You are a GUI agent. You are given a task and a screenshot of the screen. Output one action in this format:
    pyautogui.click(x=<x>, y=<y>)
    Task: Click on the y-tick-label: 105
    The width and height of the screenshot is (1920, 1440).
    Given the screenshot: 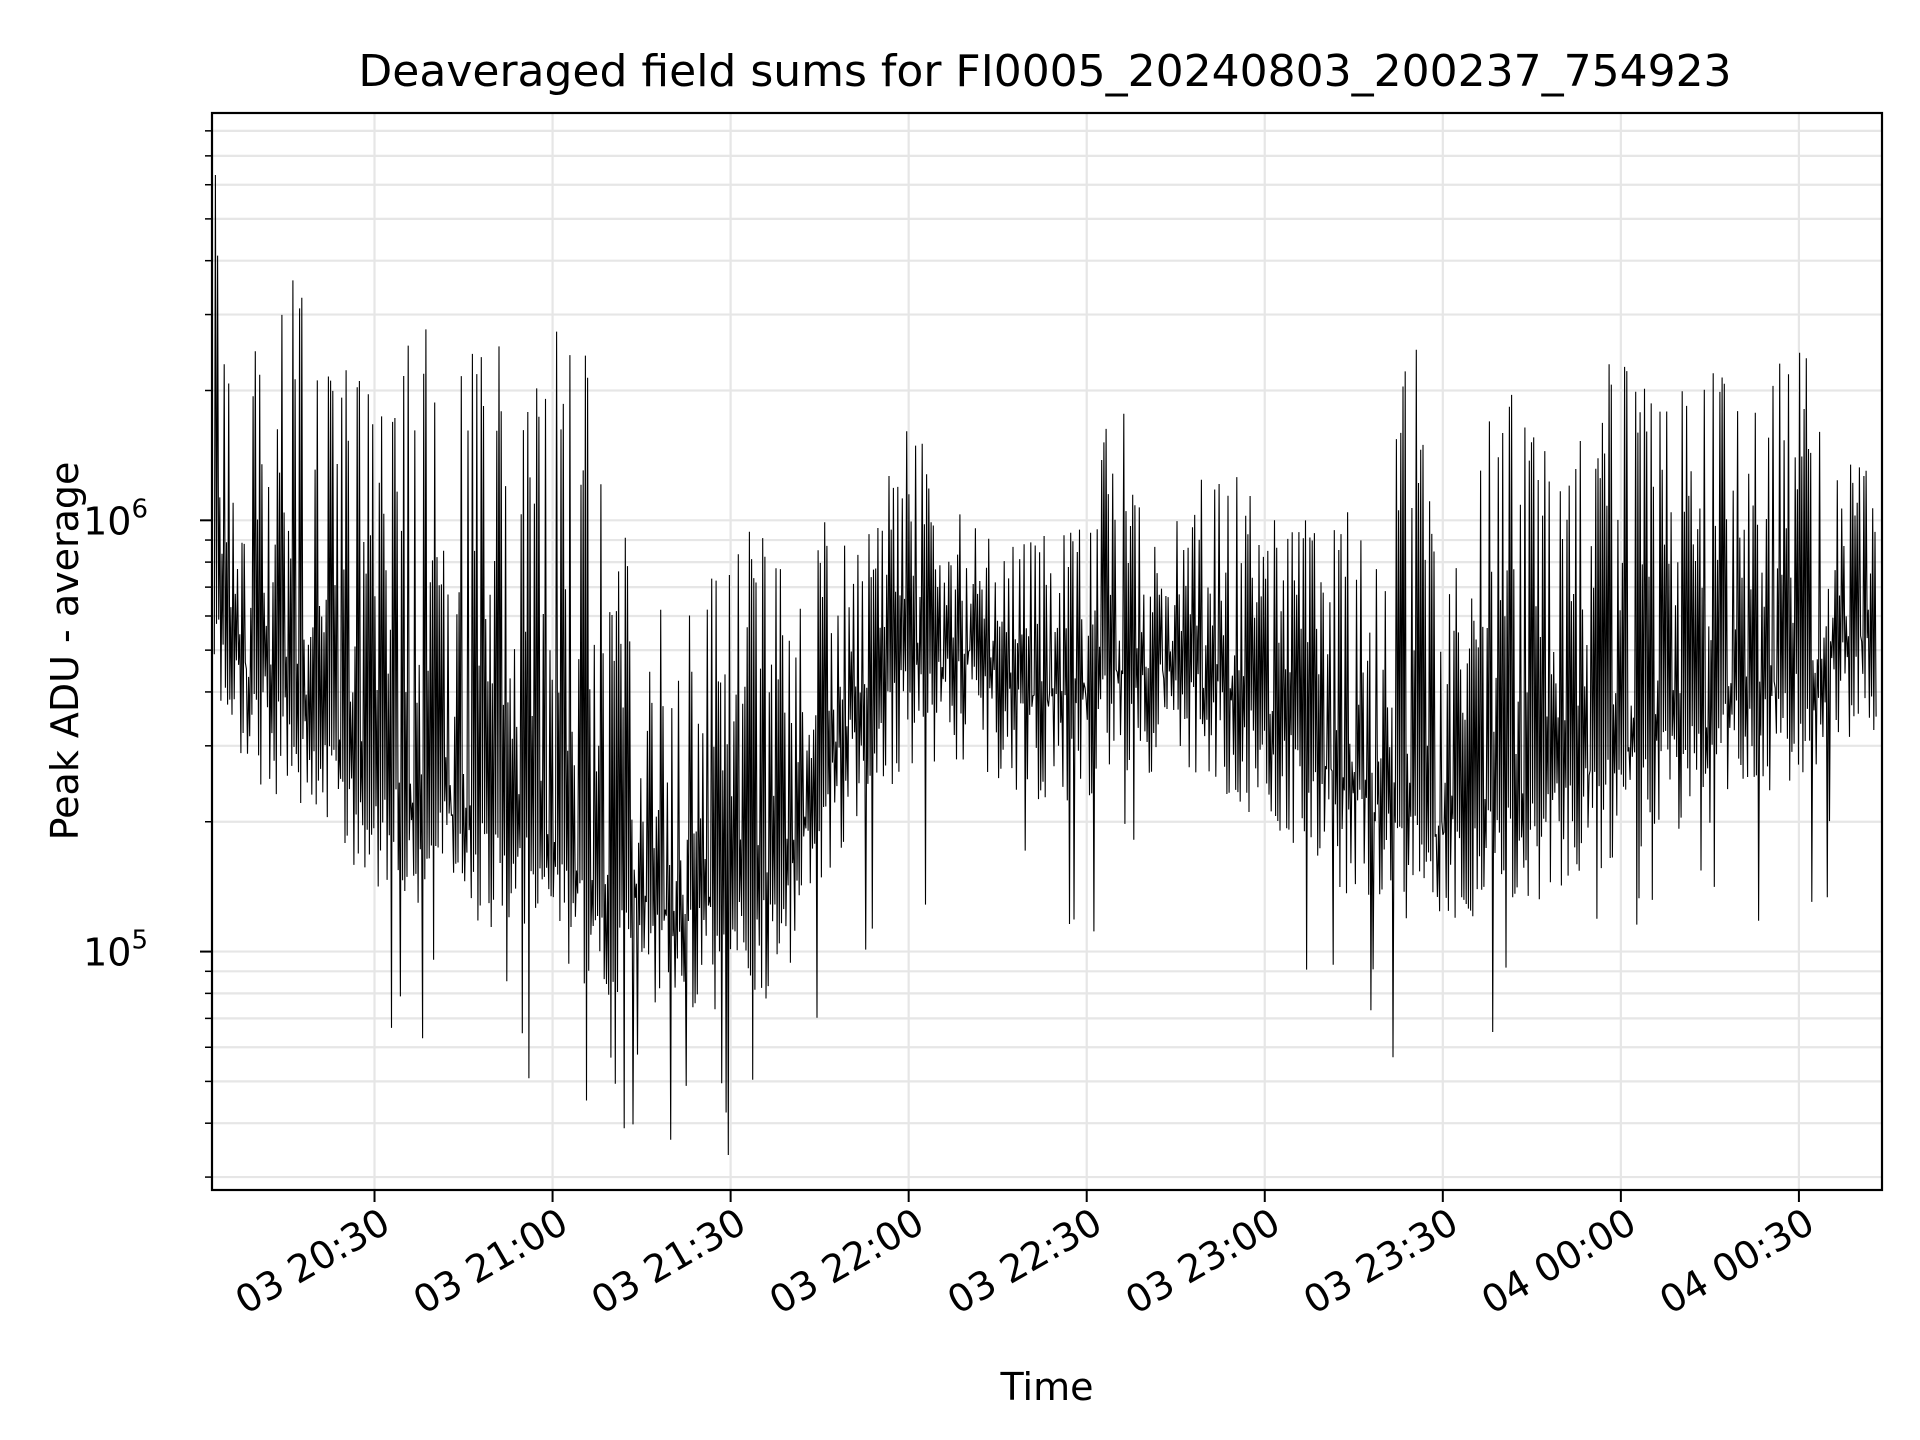 What is the action you would take?
    pyautogui.click(x=115, y=950)
    